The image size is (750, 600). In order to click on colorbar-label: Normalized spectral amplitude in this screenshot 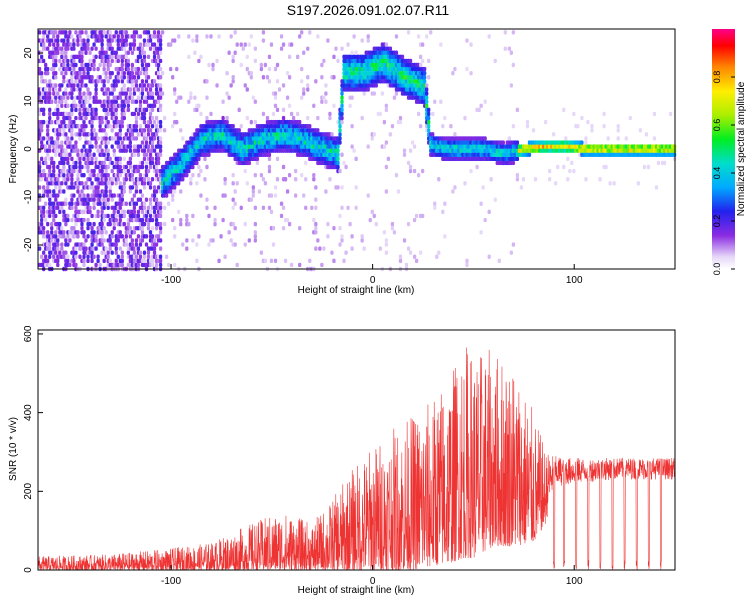, I will do `click(741, 148)`.